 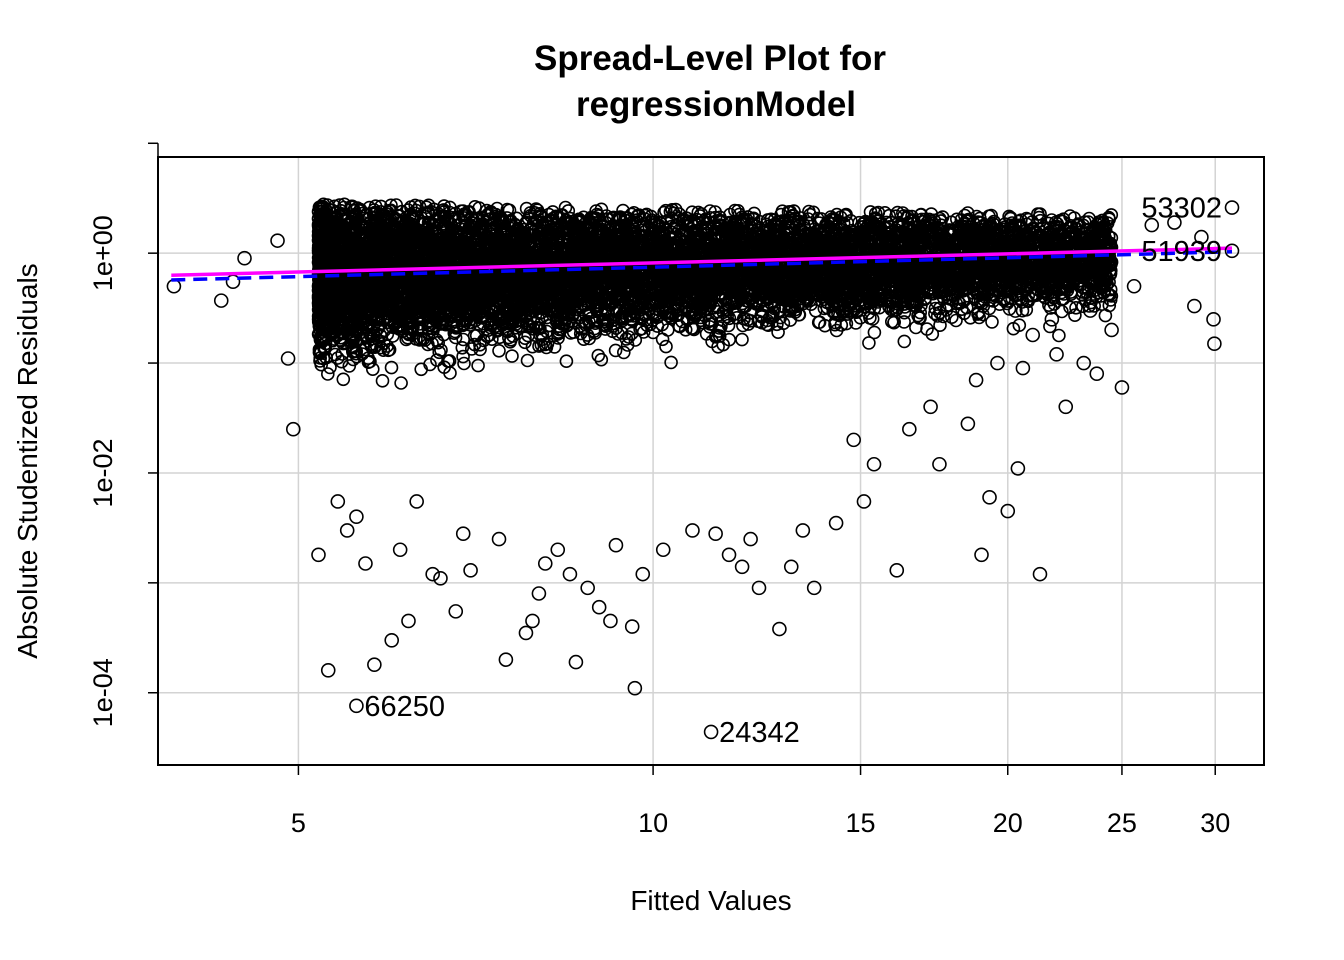 I want to click on y-tick-label-4: 1e+00, so click(x=103, y=253).